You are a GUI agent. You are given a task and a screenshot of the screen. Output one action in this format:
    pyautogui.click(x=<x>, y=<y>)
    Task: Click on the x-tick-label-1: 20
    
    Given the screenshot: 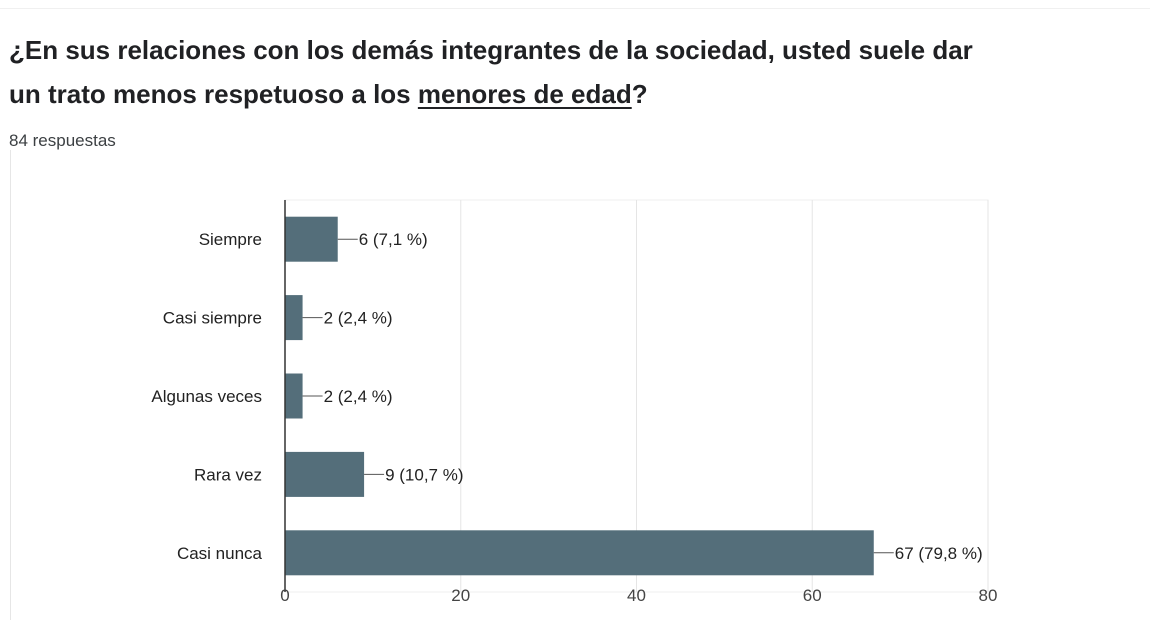 What is the action you would take?
    pyautogui.click(x=460, y=595)
    